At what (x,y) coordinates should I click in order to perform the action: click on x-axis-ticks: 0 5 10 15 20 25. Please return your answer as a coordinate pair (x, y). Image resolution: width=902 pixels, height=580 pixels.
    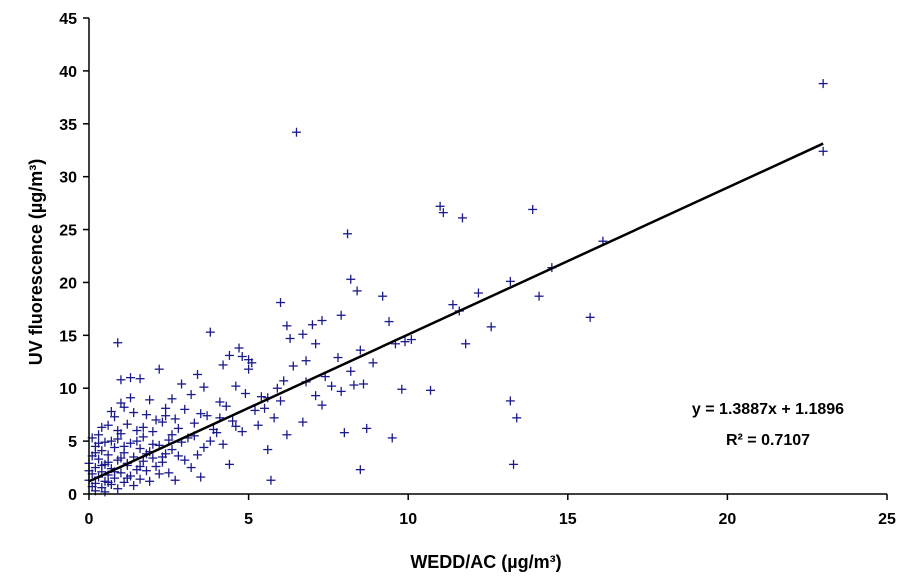
    Looking at the image, I should click on (490, 511).